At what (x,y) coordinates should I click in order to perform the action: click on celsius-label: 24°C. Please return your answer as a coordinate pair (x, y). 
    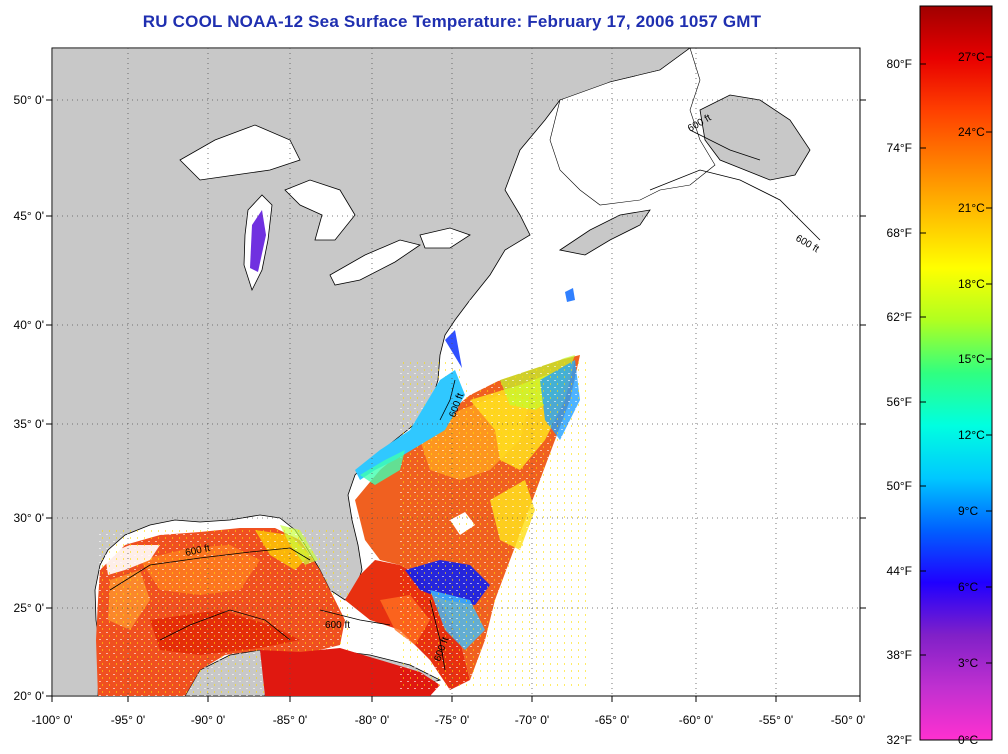
    Looking at the image, I should click on (971, 132).